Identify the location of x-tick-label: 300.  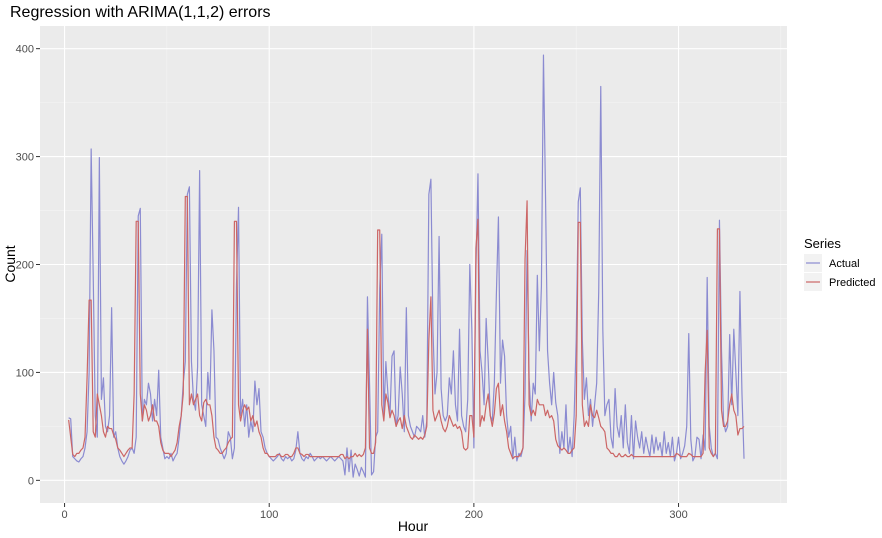
(678, 515).